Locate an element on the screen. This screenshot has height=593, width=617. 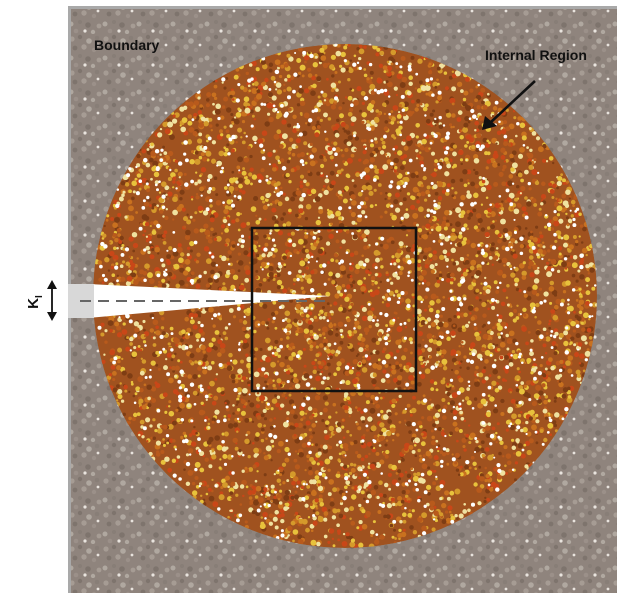
boundary-top-edge is located at coordinates (342, 7).